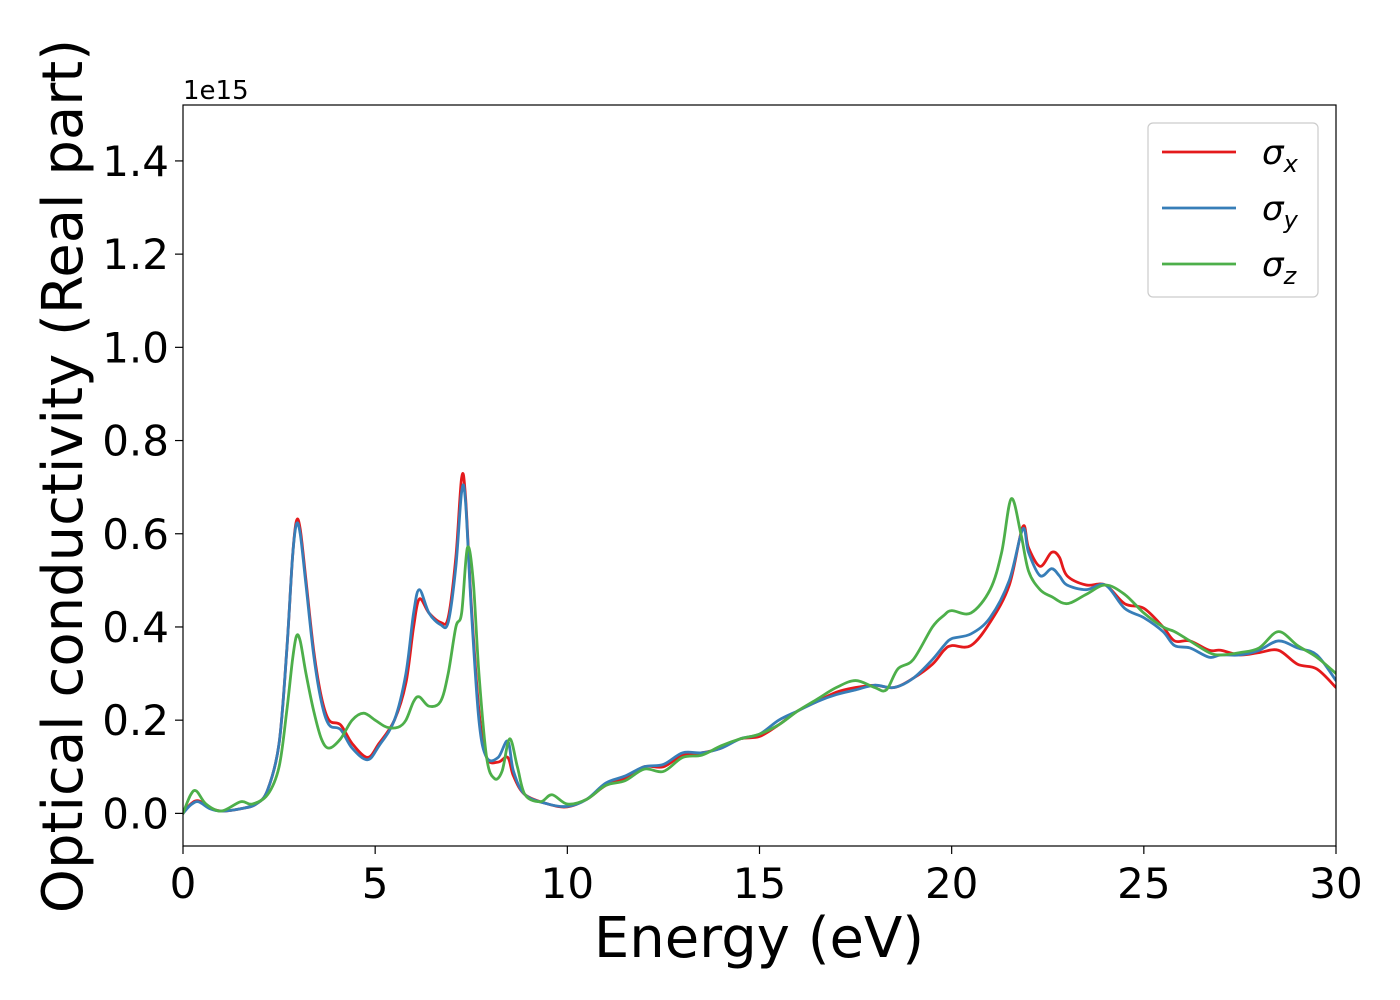  What do you see at coordinates (375, 883) in the screenshot?
I see `x-tick-label: 5` at bounding box center [375, 883].